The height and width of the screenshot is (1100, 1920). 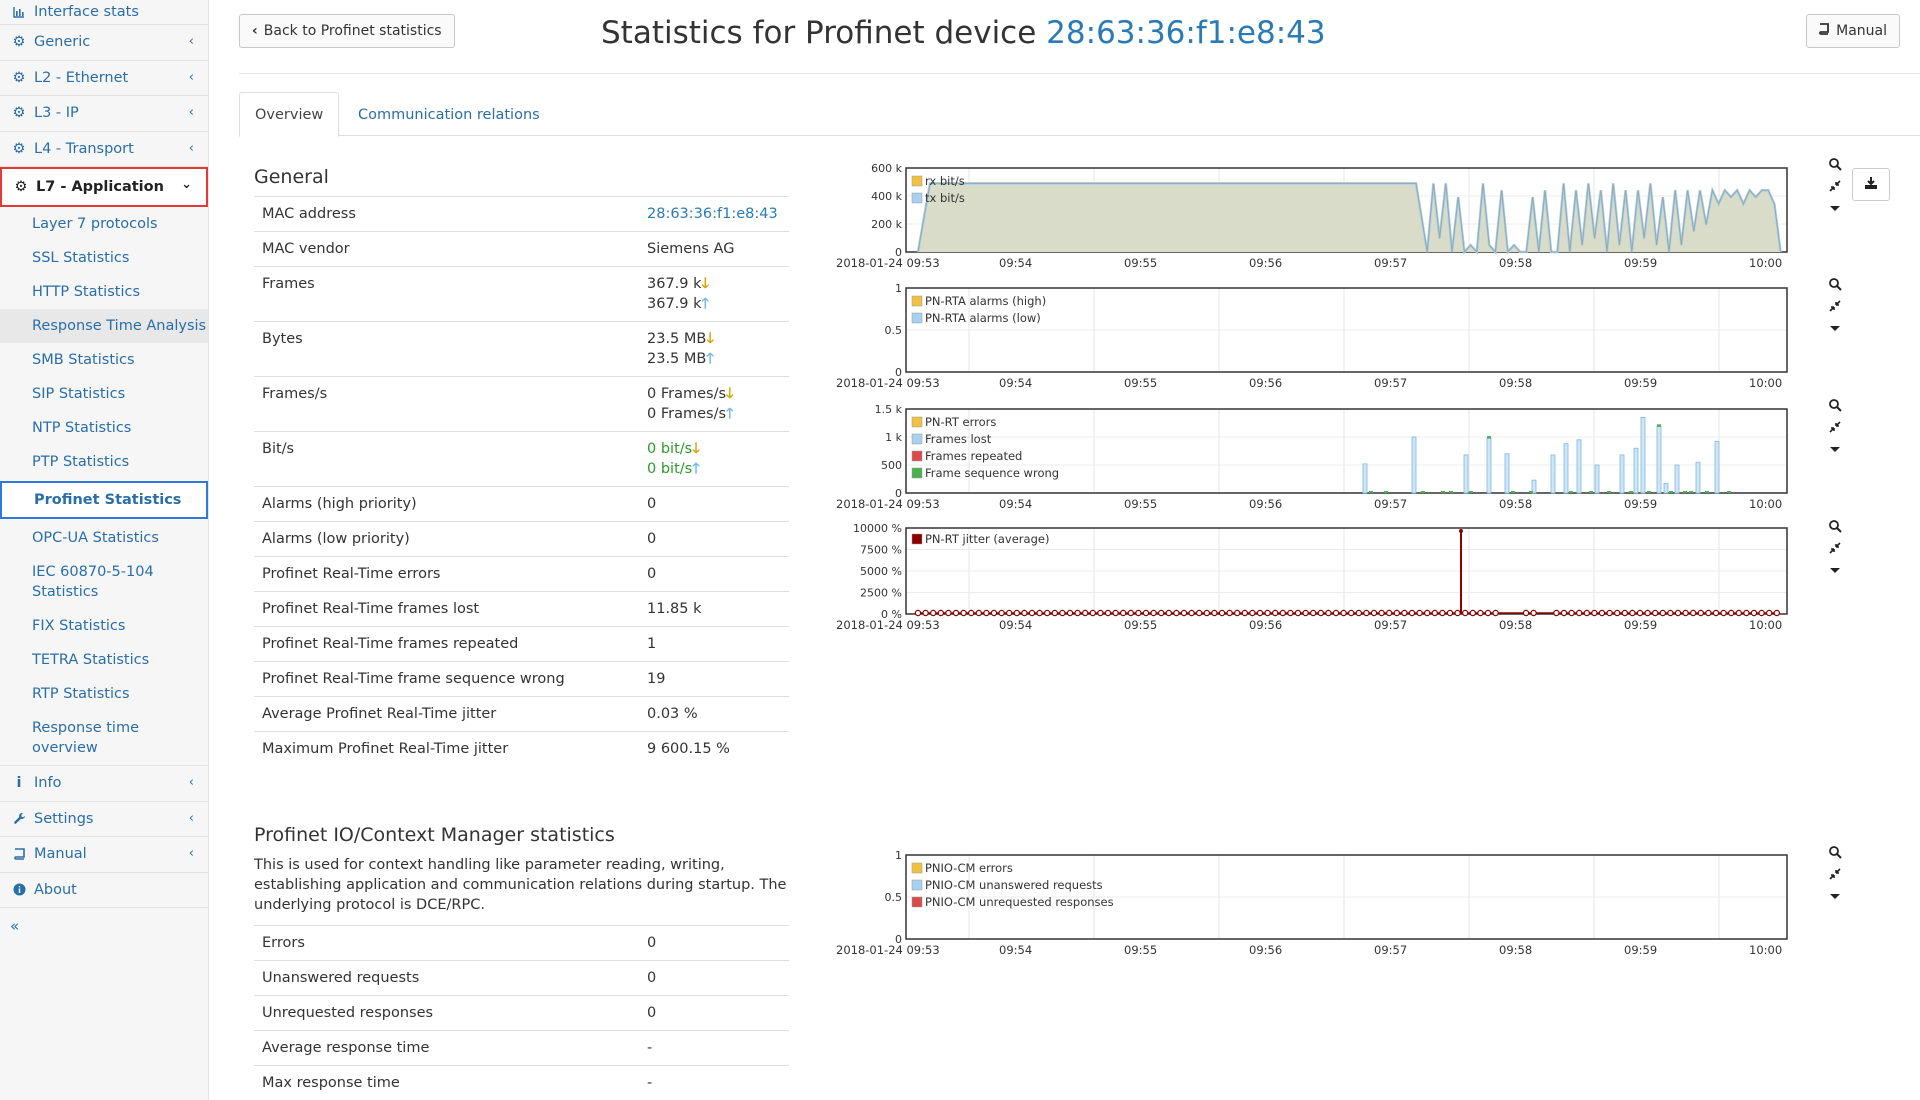 What do you see at coordinates (104, 855) in the screenshot?
I see `sidebar-group-manual: Manual ‹` at bounding box center [104, 855].